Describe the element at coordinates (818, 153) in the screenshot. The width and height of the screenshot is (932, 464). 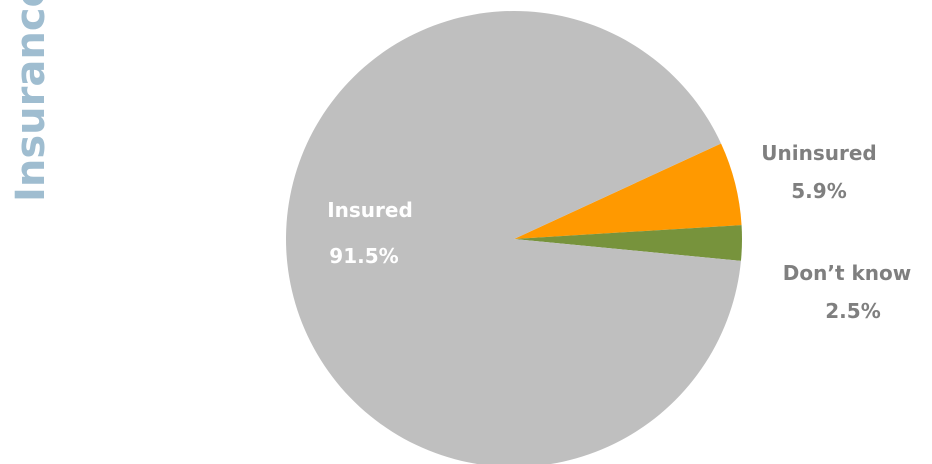
I see `slice-label: Uninsured` at that location.